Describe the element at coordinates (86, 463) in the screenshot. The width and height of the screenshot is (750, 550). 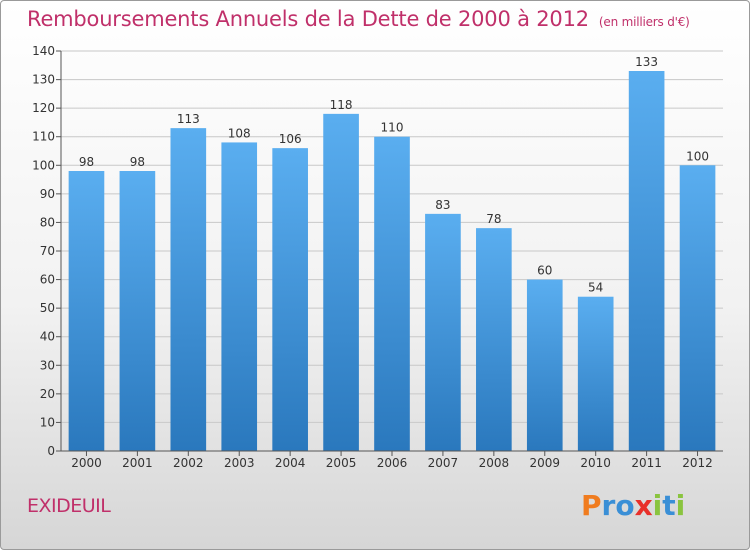
I see `x-tick-label: 2000` at that location.